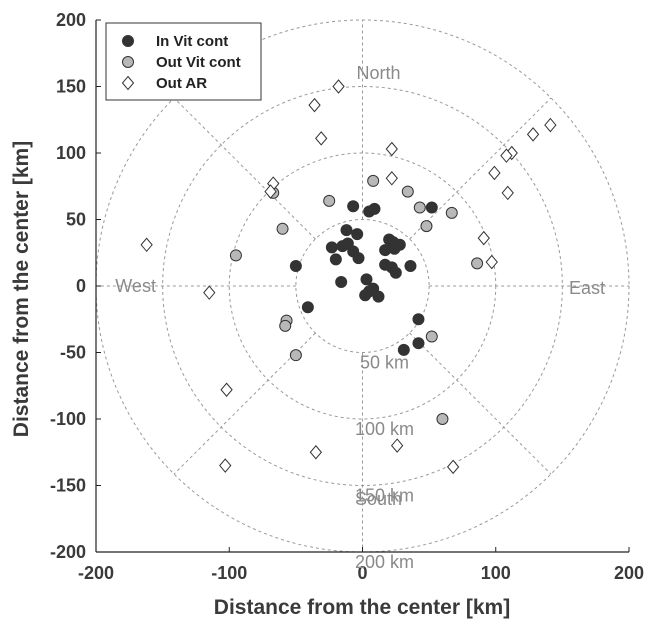  What do you see at coordinates (378, 73) in the screenshot?
I see `direction-label-north: North` at bounding box center [378, 73].